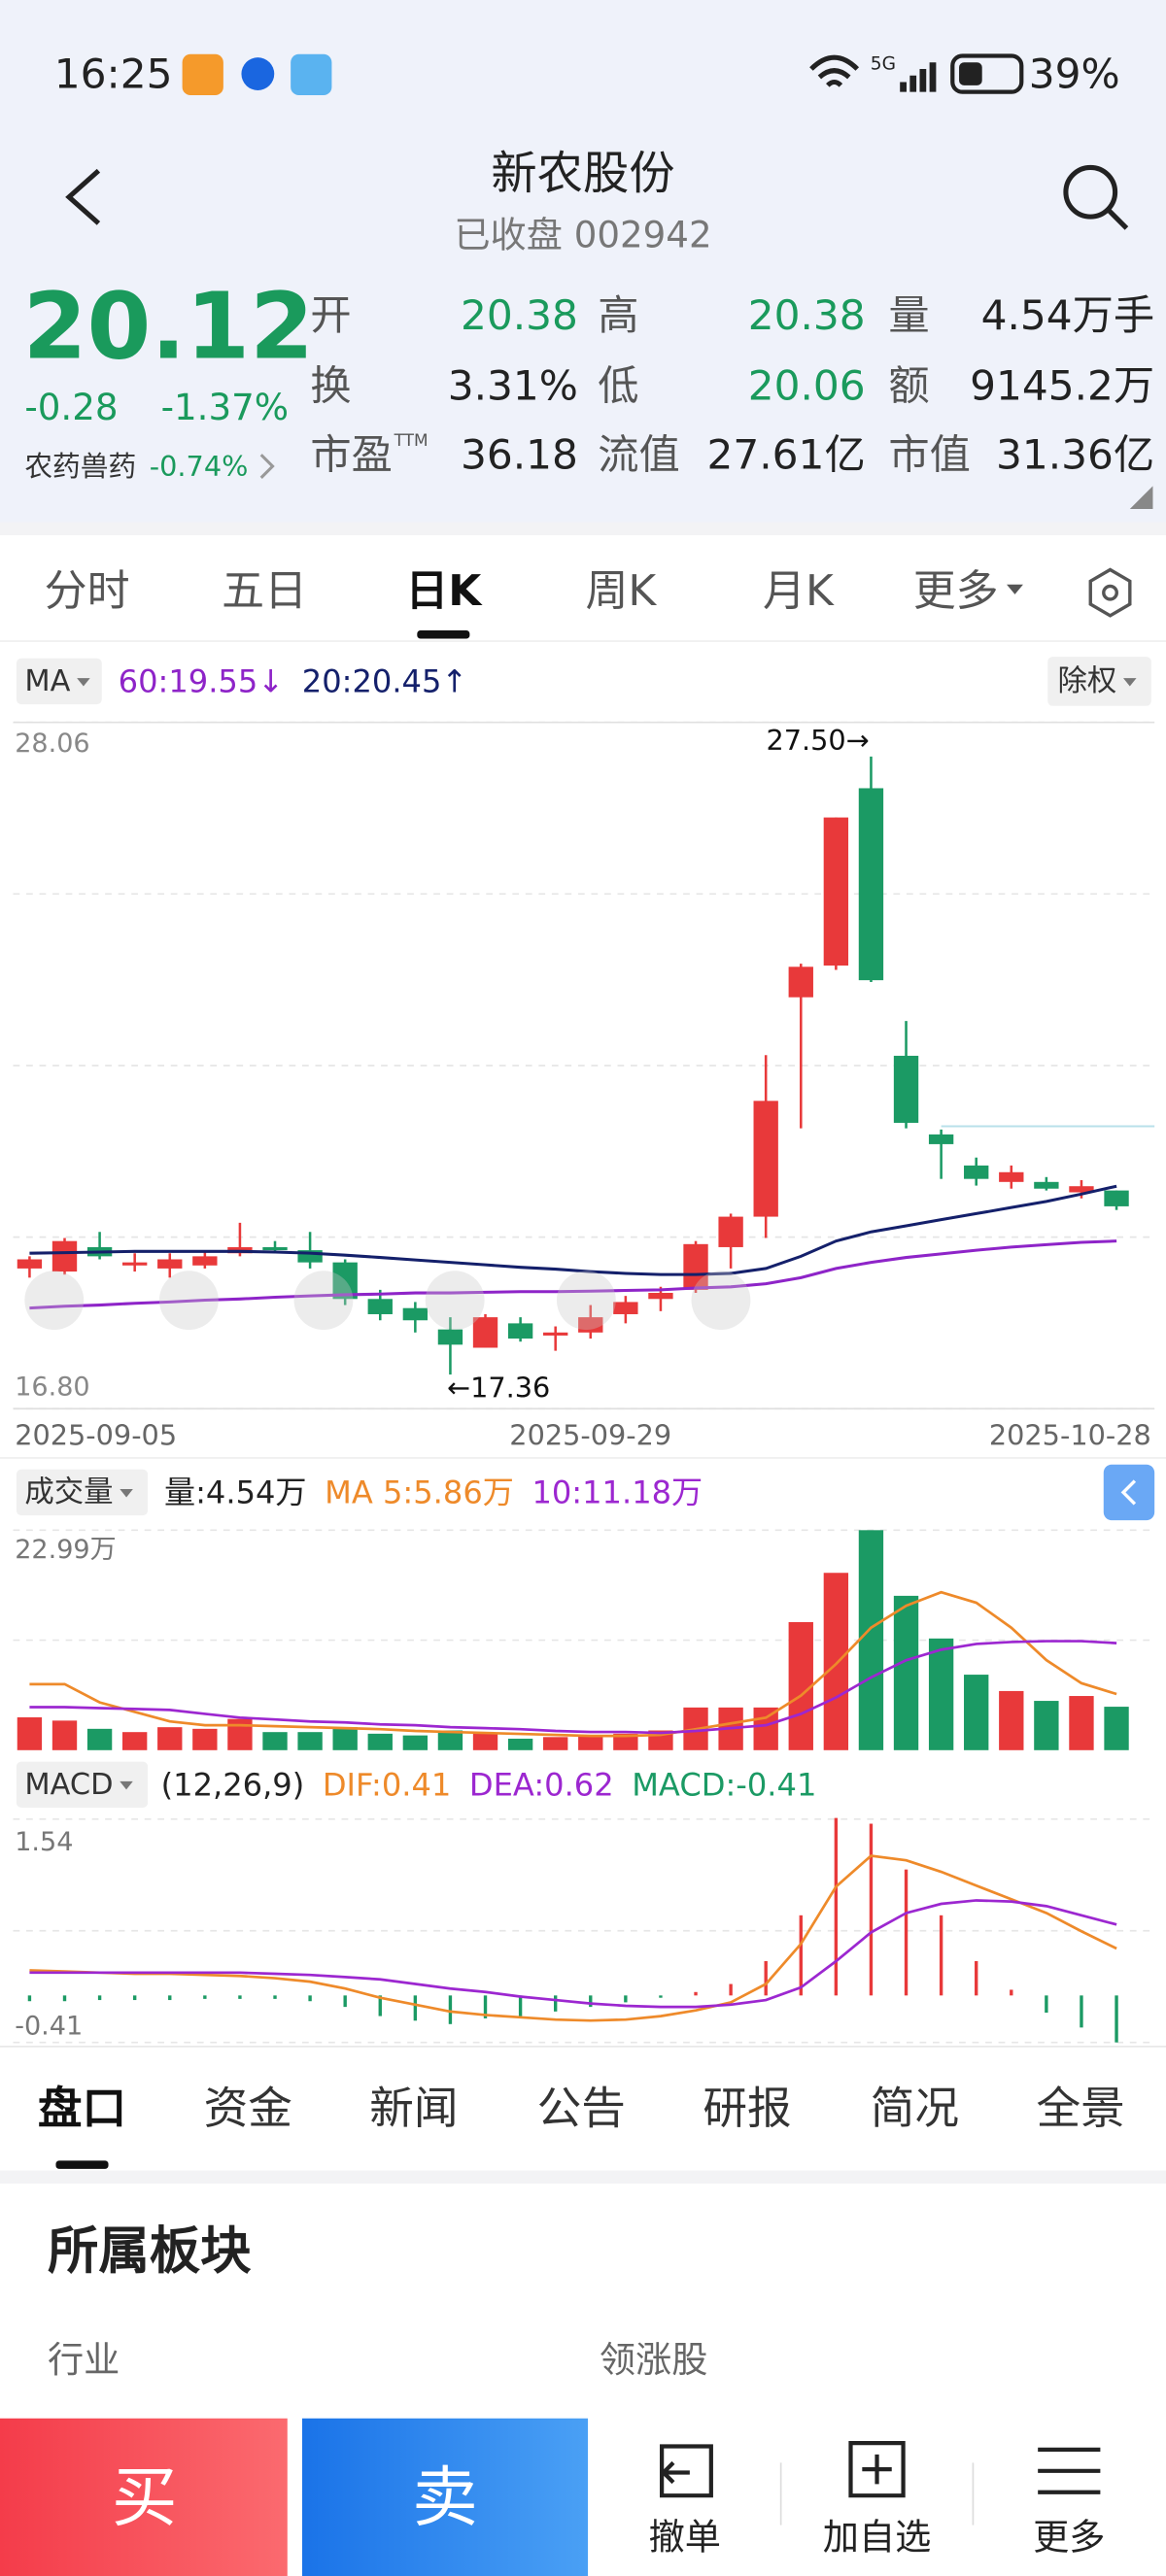  Describe the element at coordinates (47, 681) in the screenshot. I see `indicator-selector-text: MA` at that location.